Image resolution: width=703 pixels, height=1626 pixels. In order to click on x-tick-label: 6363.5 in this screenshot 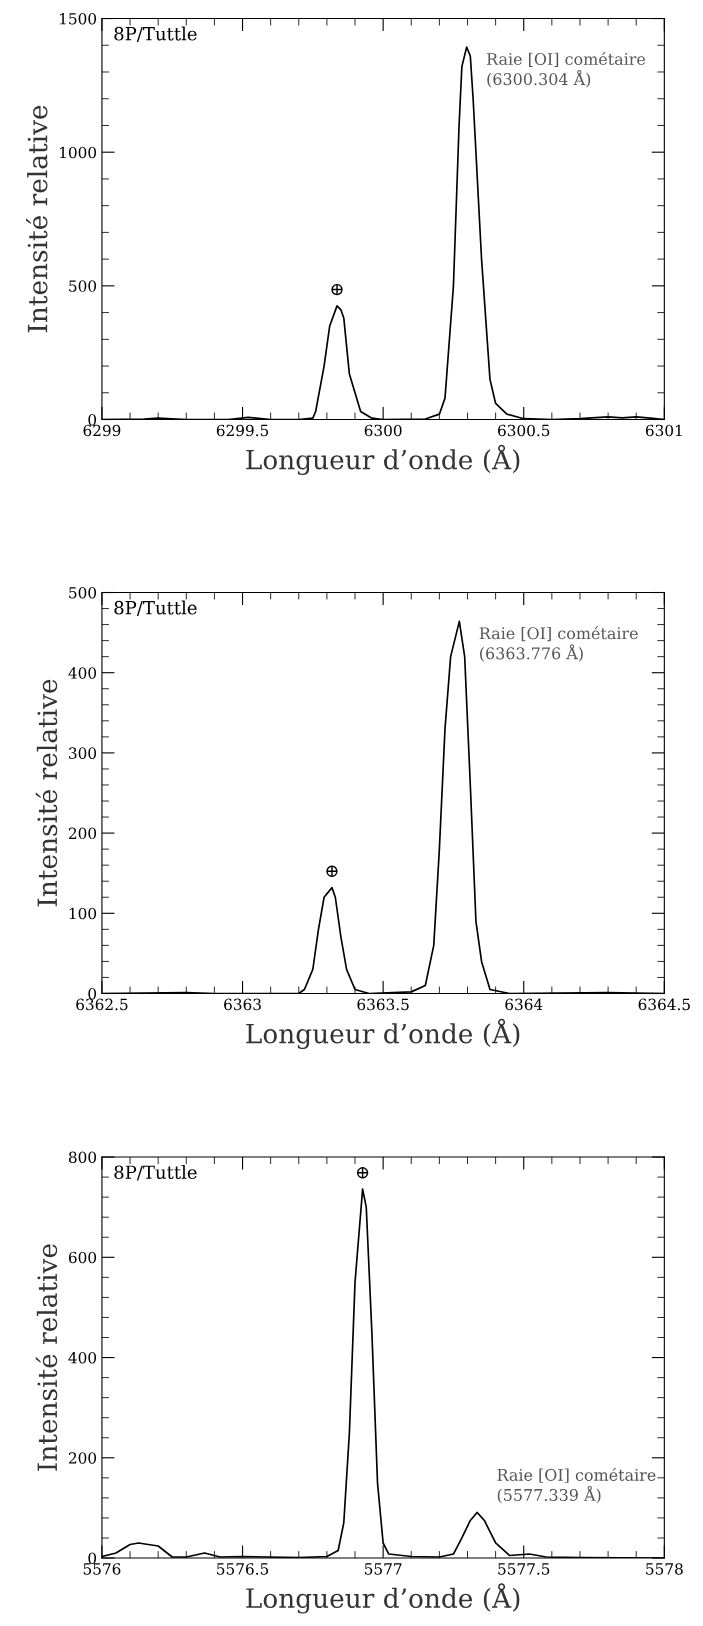, I will do `click(383, 1004)`.